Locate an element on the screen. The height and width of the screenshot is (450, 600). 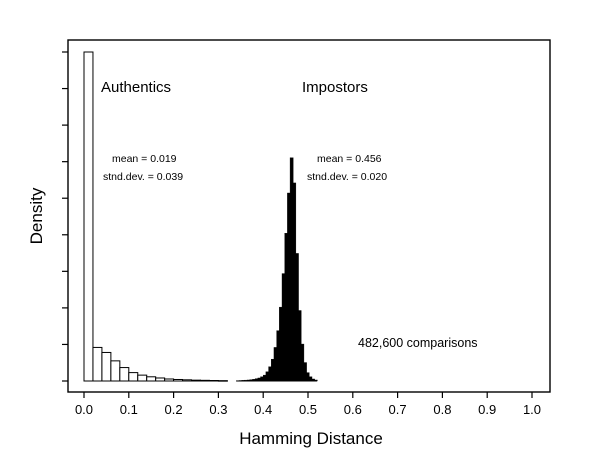
x-tick-label: 0.0 is located at coordinates (84, 409).